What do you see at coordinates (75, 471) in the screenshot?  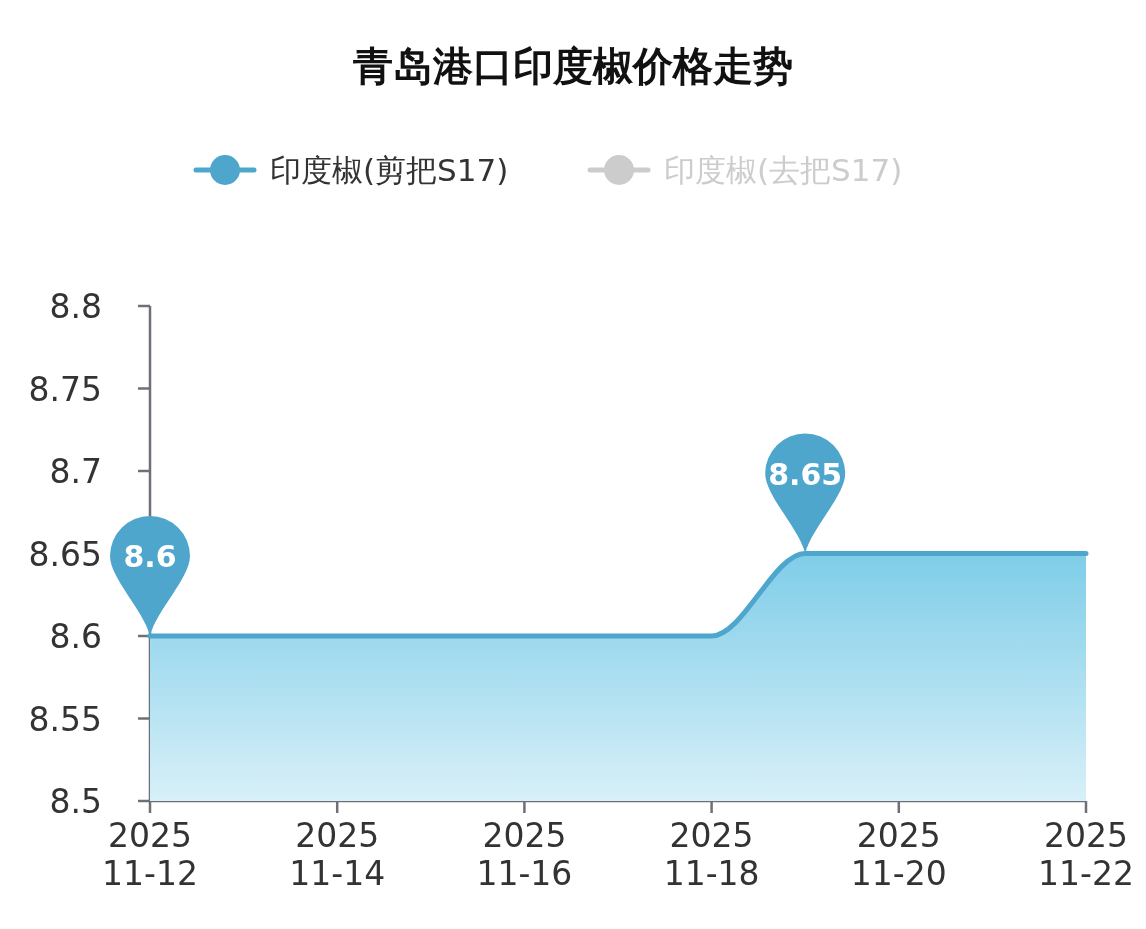 I see `y-tick-label: 8.7` at bounding box center [75, 471].